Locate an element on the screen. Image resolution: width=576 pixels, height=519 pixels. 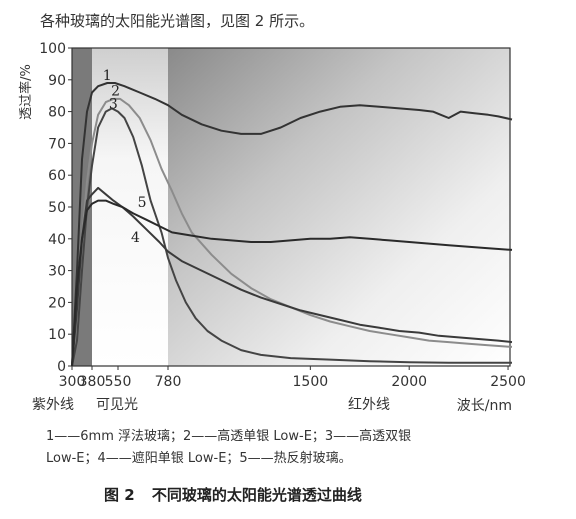
series-label-4: 4 is located at coordinates (135, 238).